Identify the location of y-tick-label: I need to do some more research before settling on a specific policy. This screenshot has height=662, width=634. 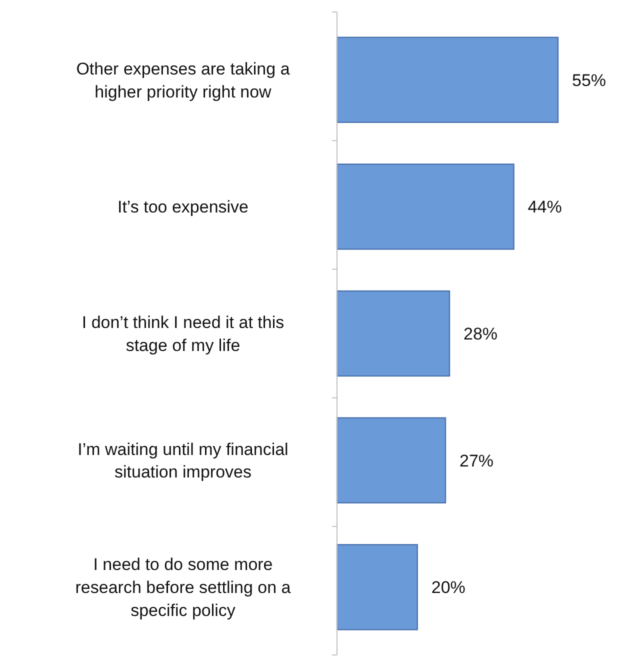
(183, 587).